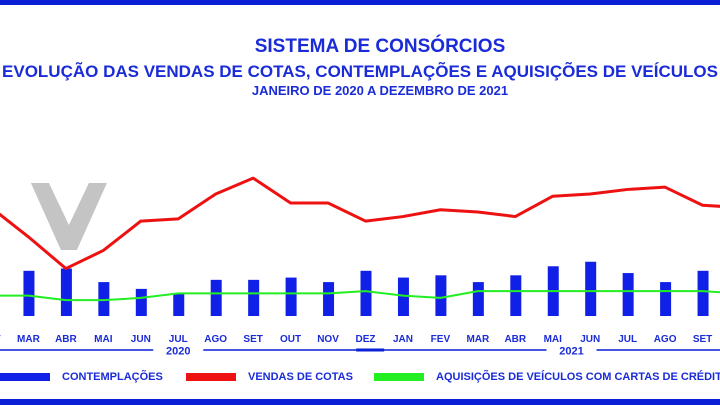 This screenshot has width=720, height=405. I want to click on year-bracket-end, so click(370, 350).